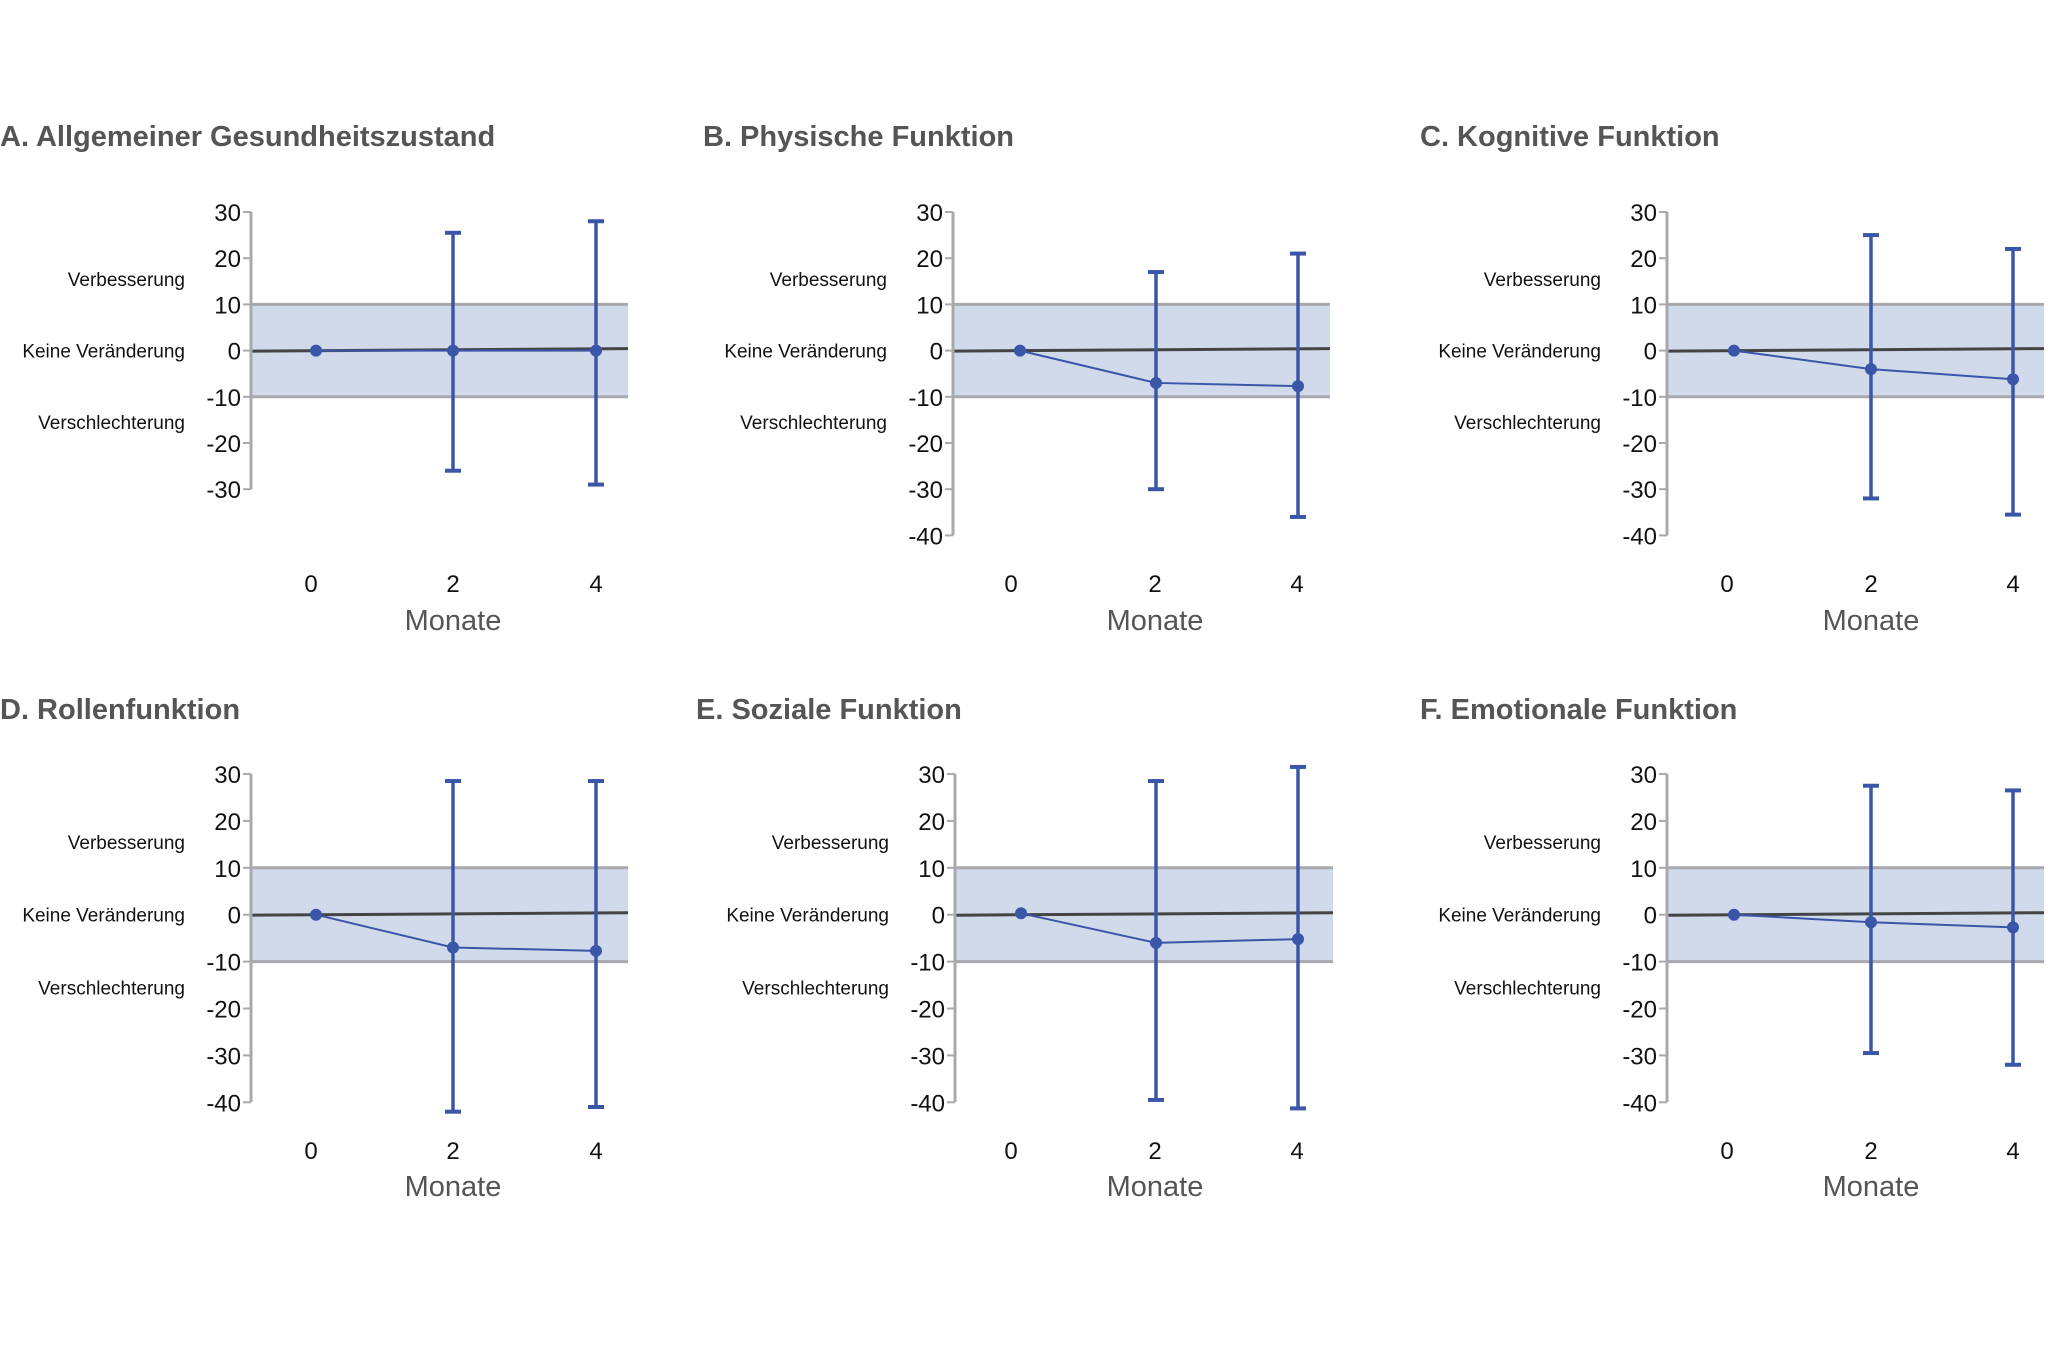  I want to click on chart-title: B. Physische Funktion, so click(858, 137).